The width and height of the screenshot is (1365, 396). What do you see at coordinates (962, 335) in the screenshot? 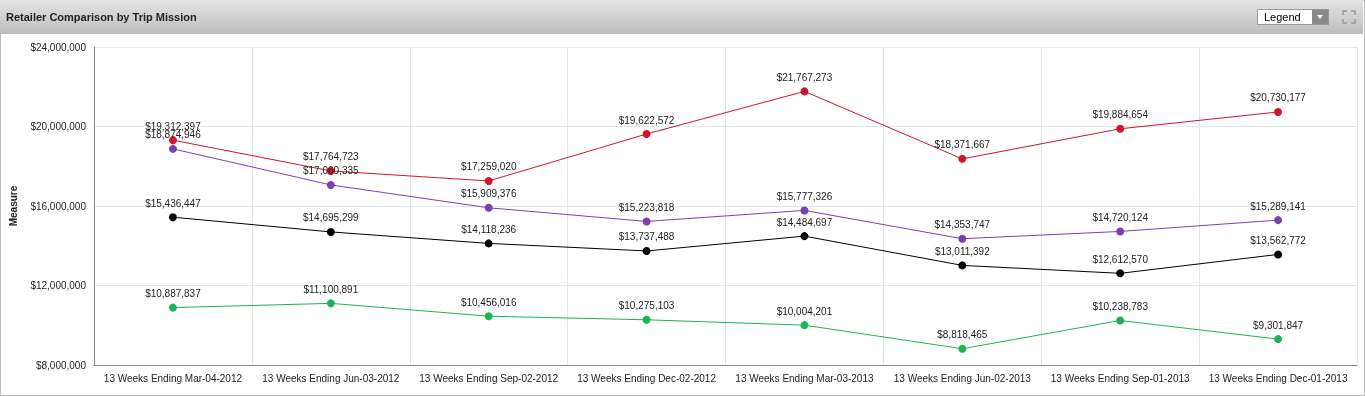
I see `data-label: $8,818,465` at bounding box center [962, 335].